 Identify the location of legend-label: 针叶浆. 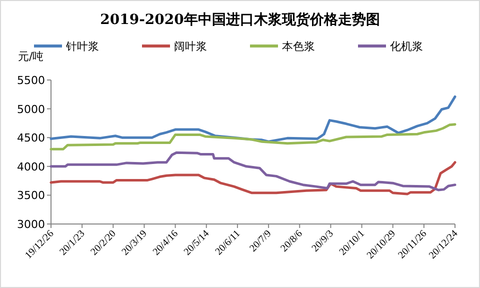
(82, 46).